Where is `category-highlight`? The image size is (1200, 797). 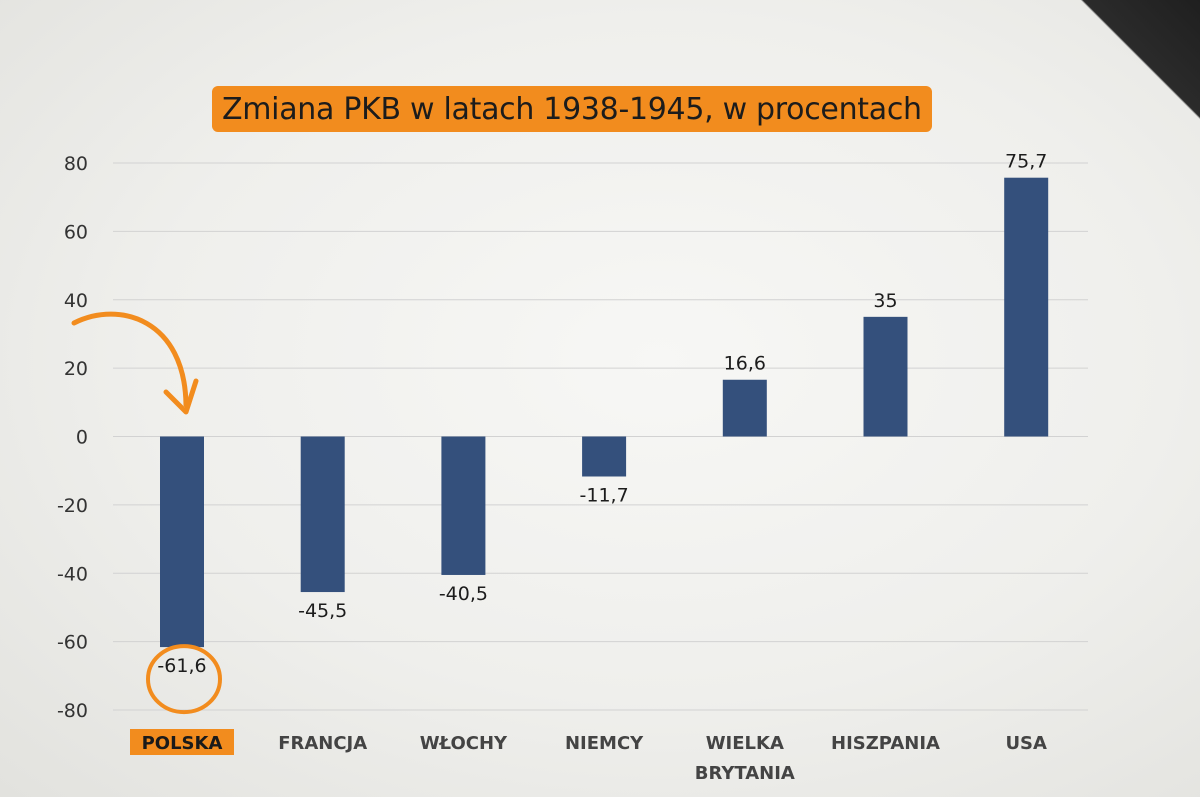 category-highlight is located at coordinates (182, 742).